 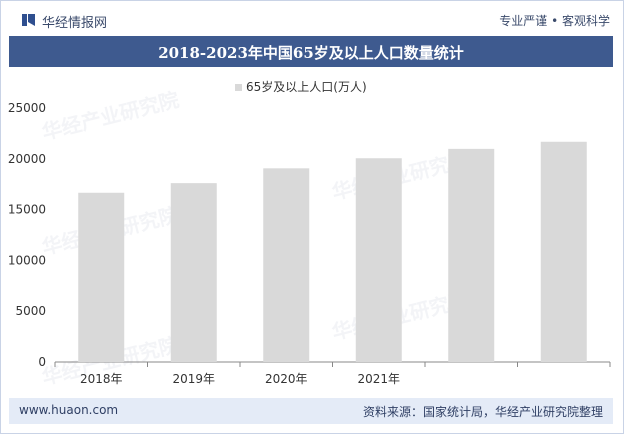 I want to click on chart-title: 2018-2023年中国65岁及以上人口数量统计, so click(x=311, y=53).